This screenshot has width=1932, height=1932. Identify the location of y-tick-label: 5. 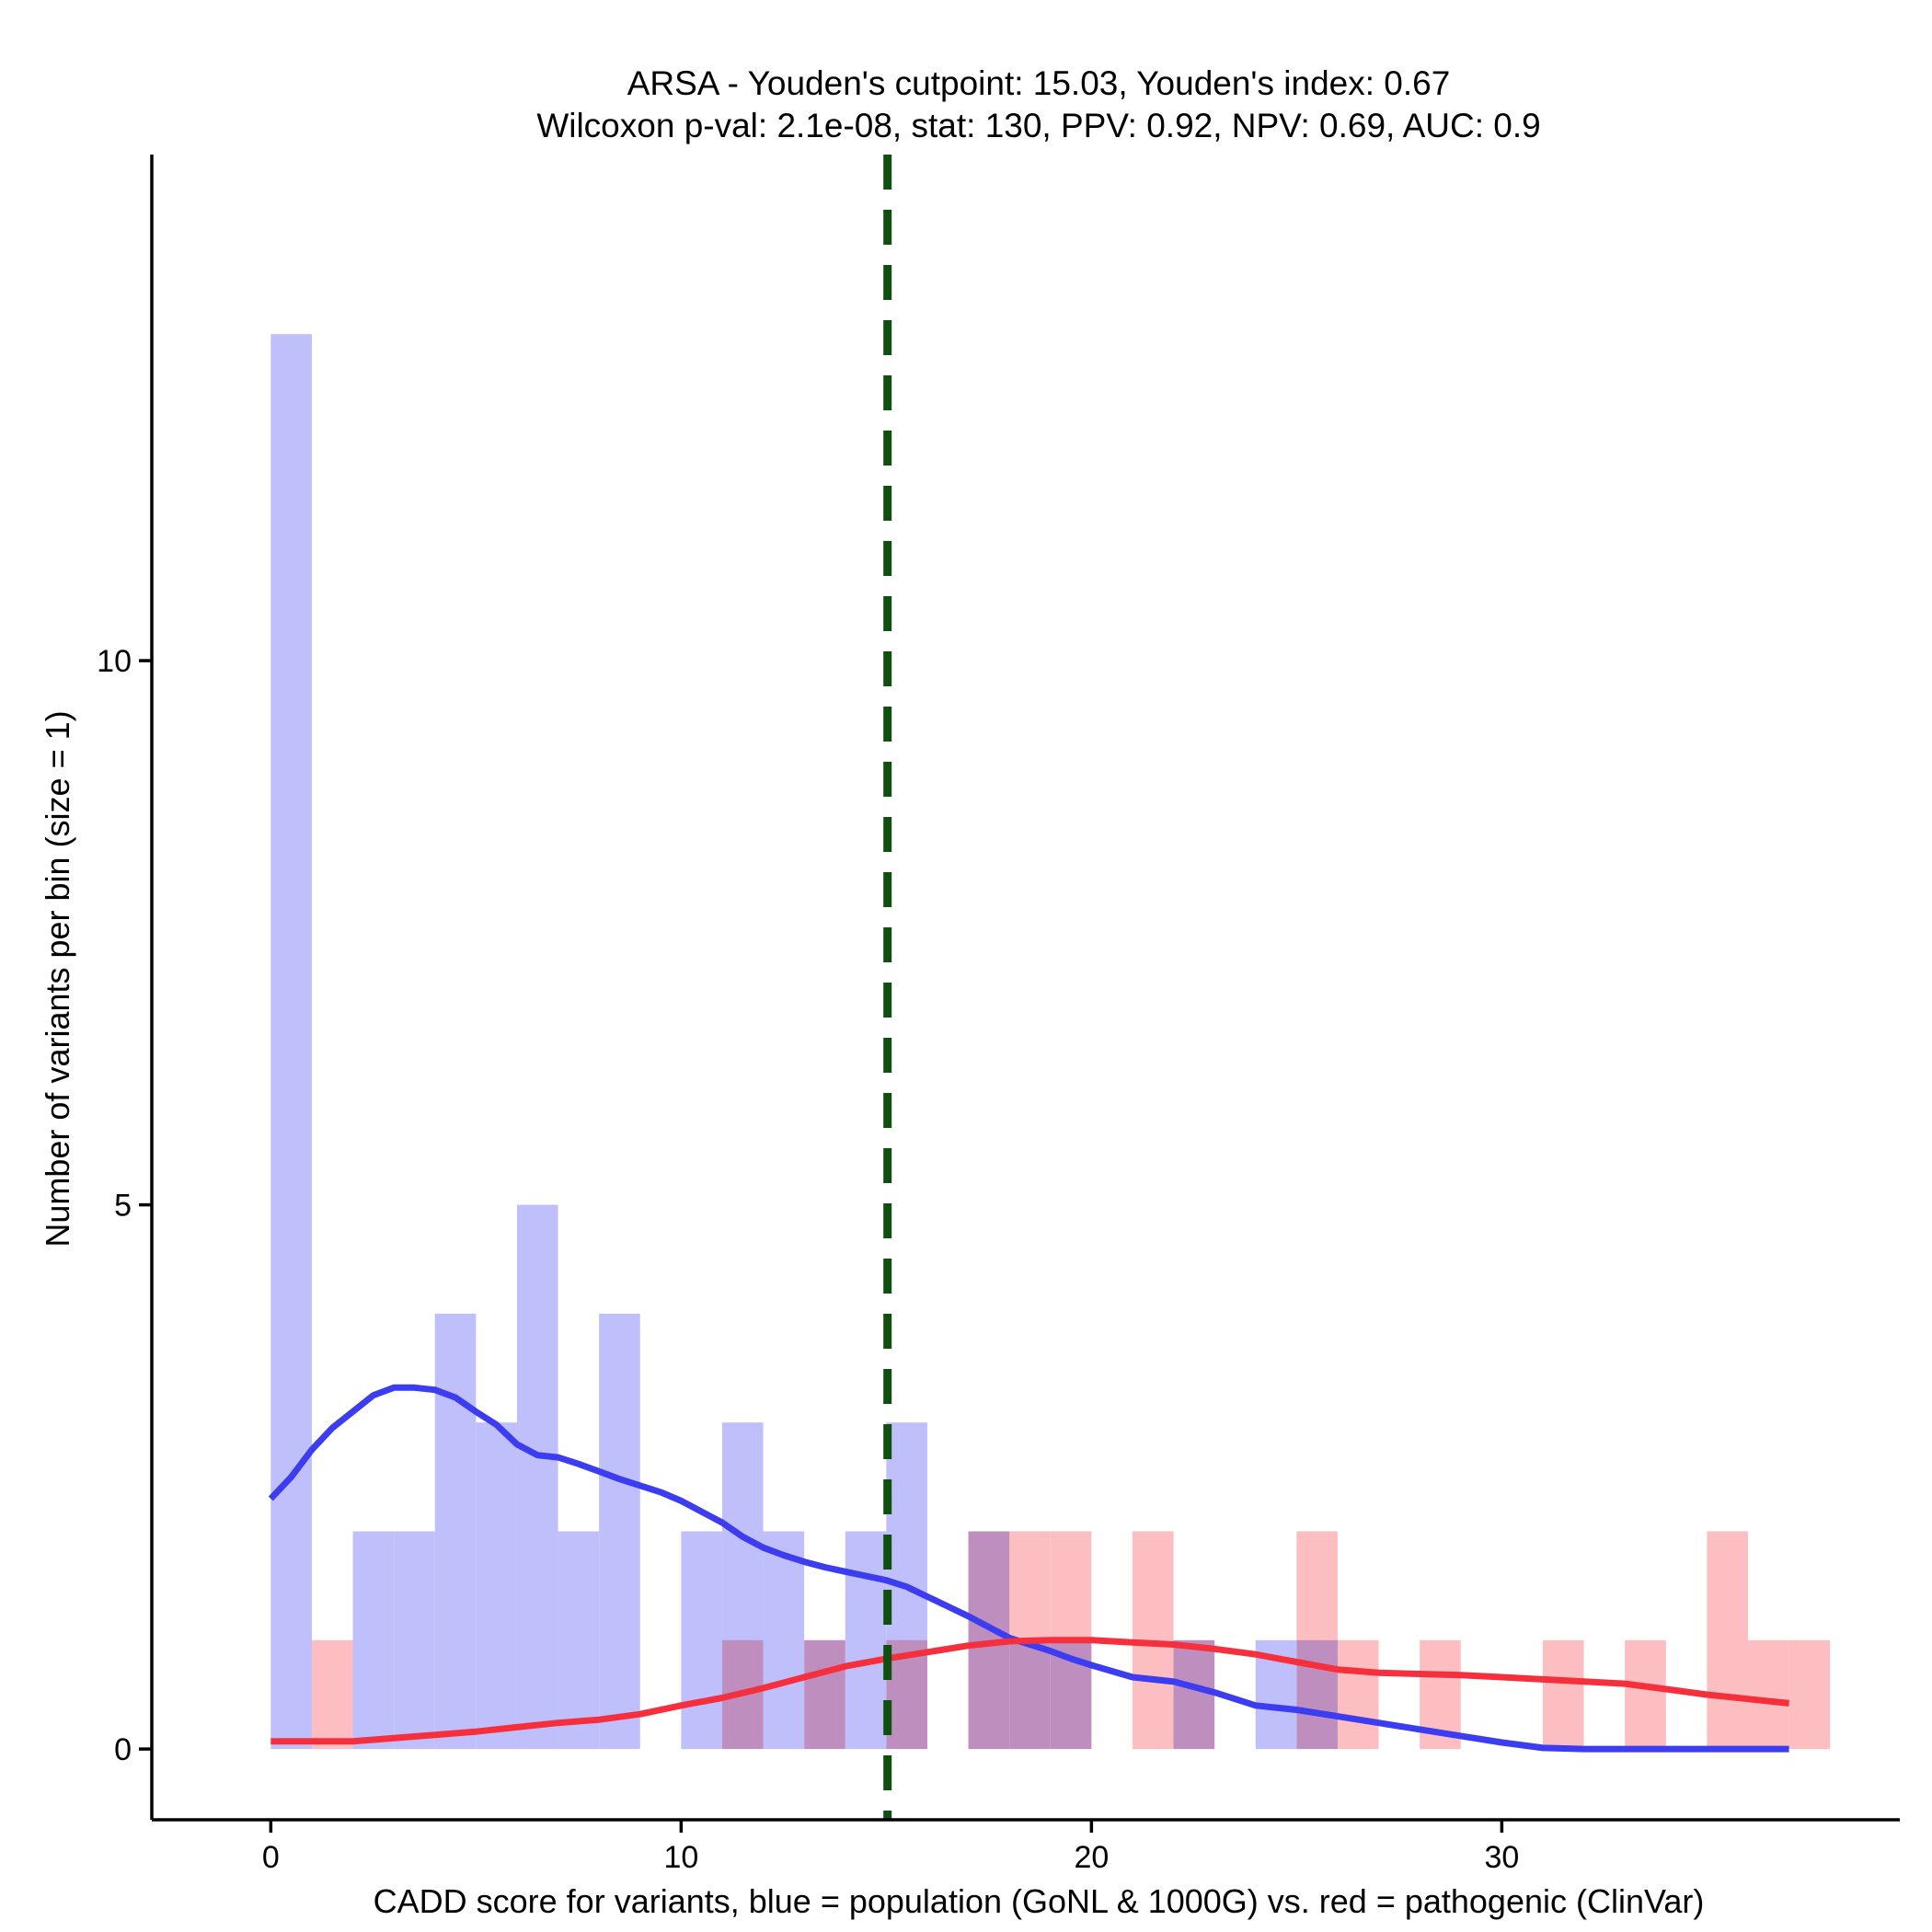
(123, 1206).